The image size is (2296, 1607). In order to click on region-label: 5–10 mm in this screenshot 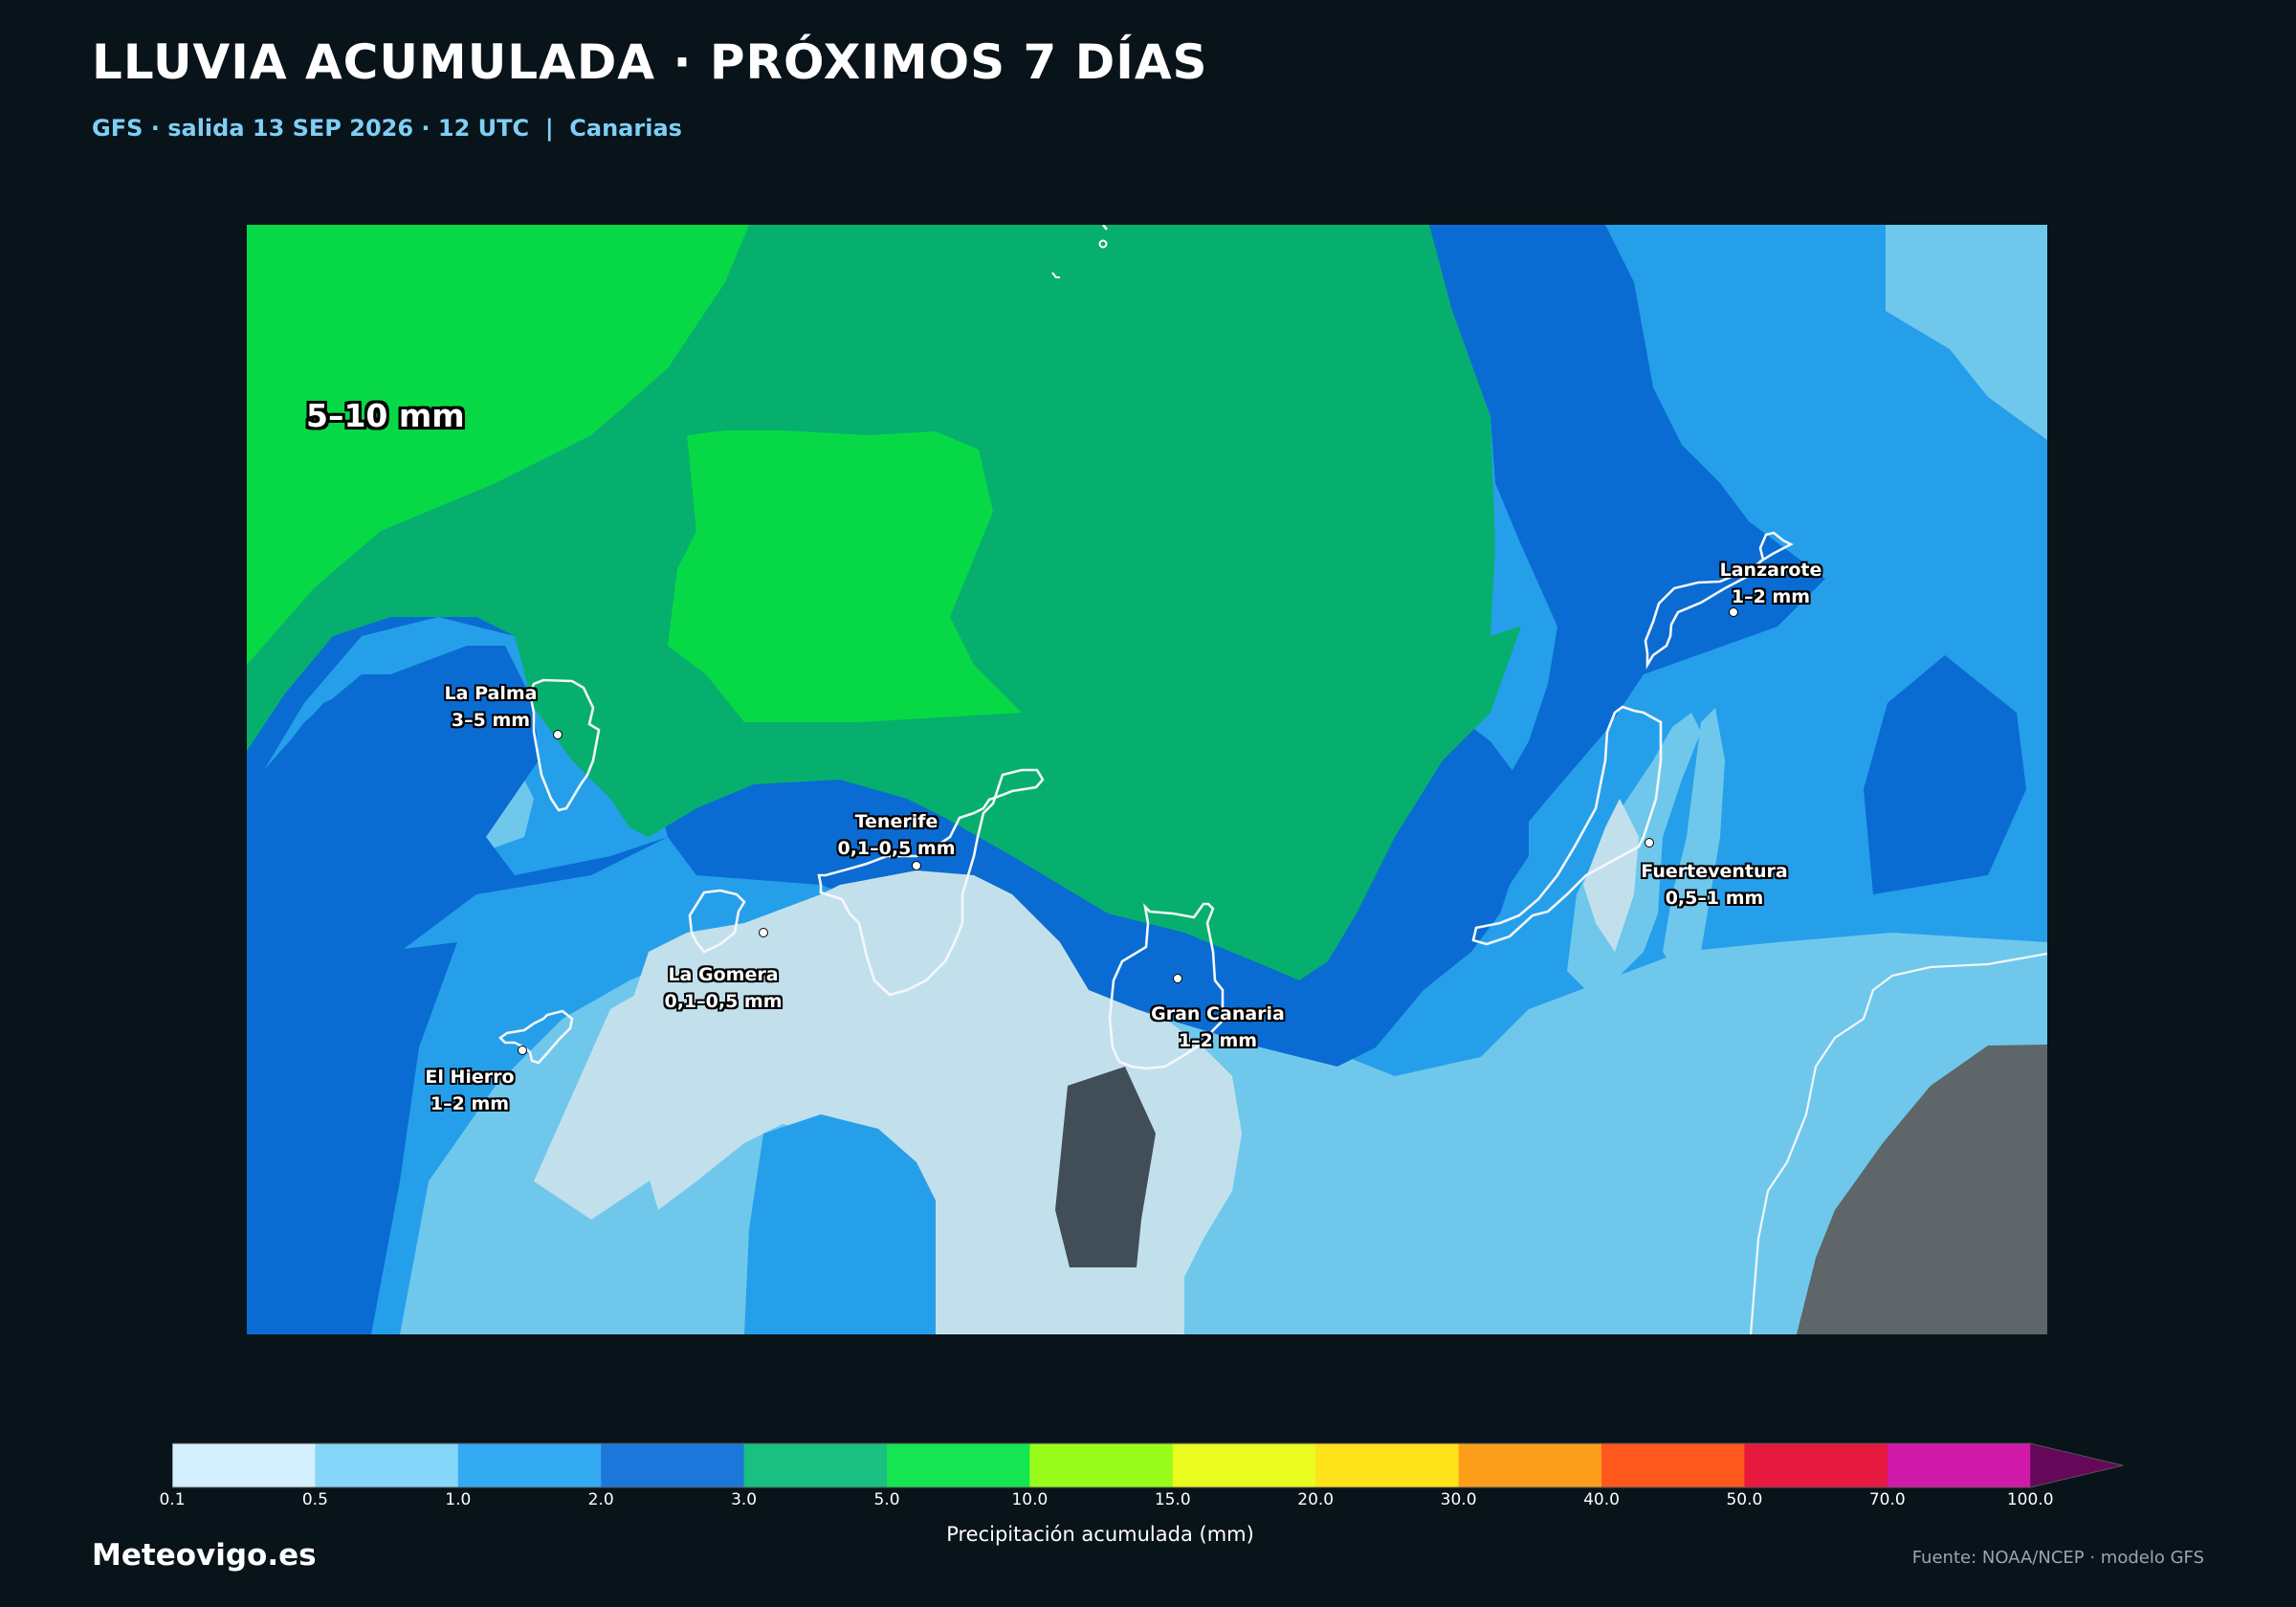, I will do `click(385, 415)`.